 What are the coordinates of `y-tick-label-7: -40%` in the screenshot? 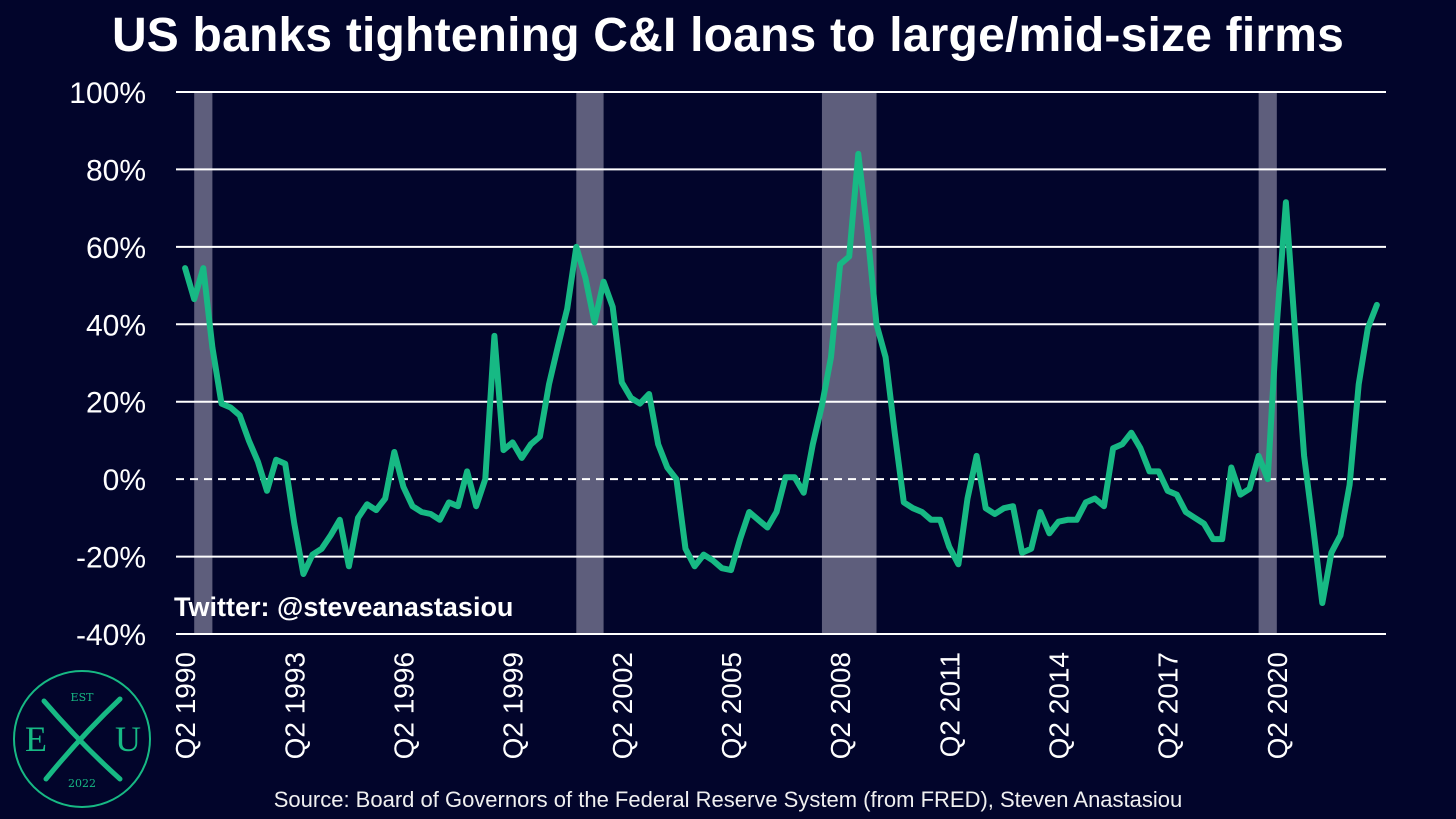 It's located at (111, 635).